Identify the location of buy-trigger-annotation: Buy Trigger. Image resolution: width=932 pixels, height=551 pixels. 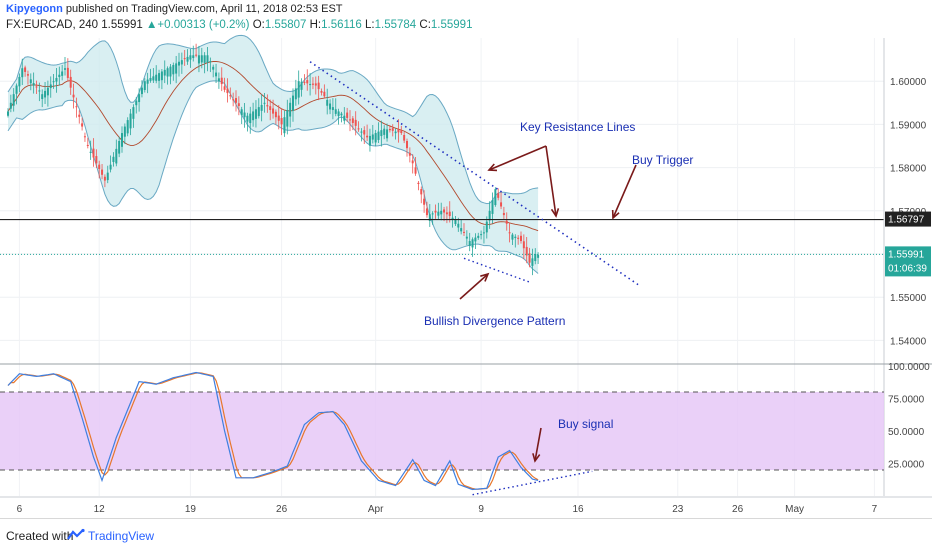
(662, 160).